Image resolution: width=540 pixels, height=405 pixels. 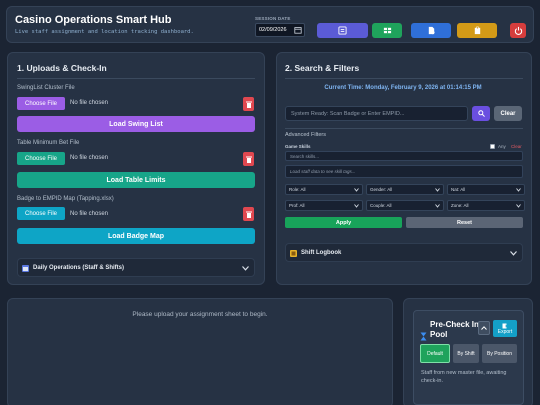 What do you see at coordinates (324, 205) in the screenshot?
I see `proficiency-select: Prof: All` at bounding box center [324, 205].